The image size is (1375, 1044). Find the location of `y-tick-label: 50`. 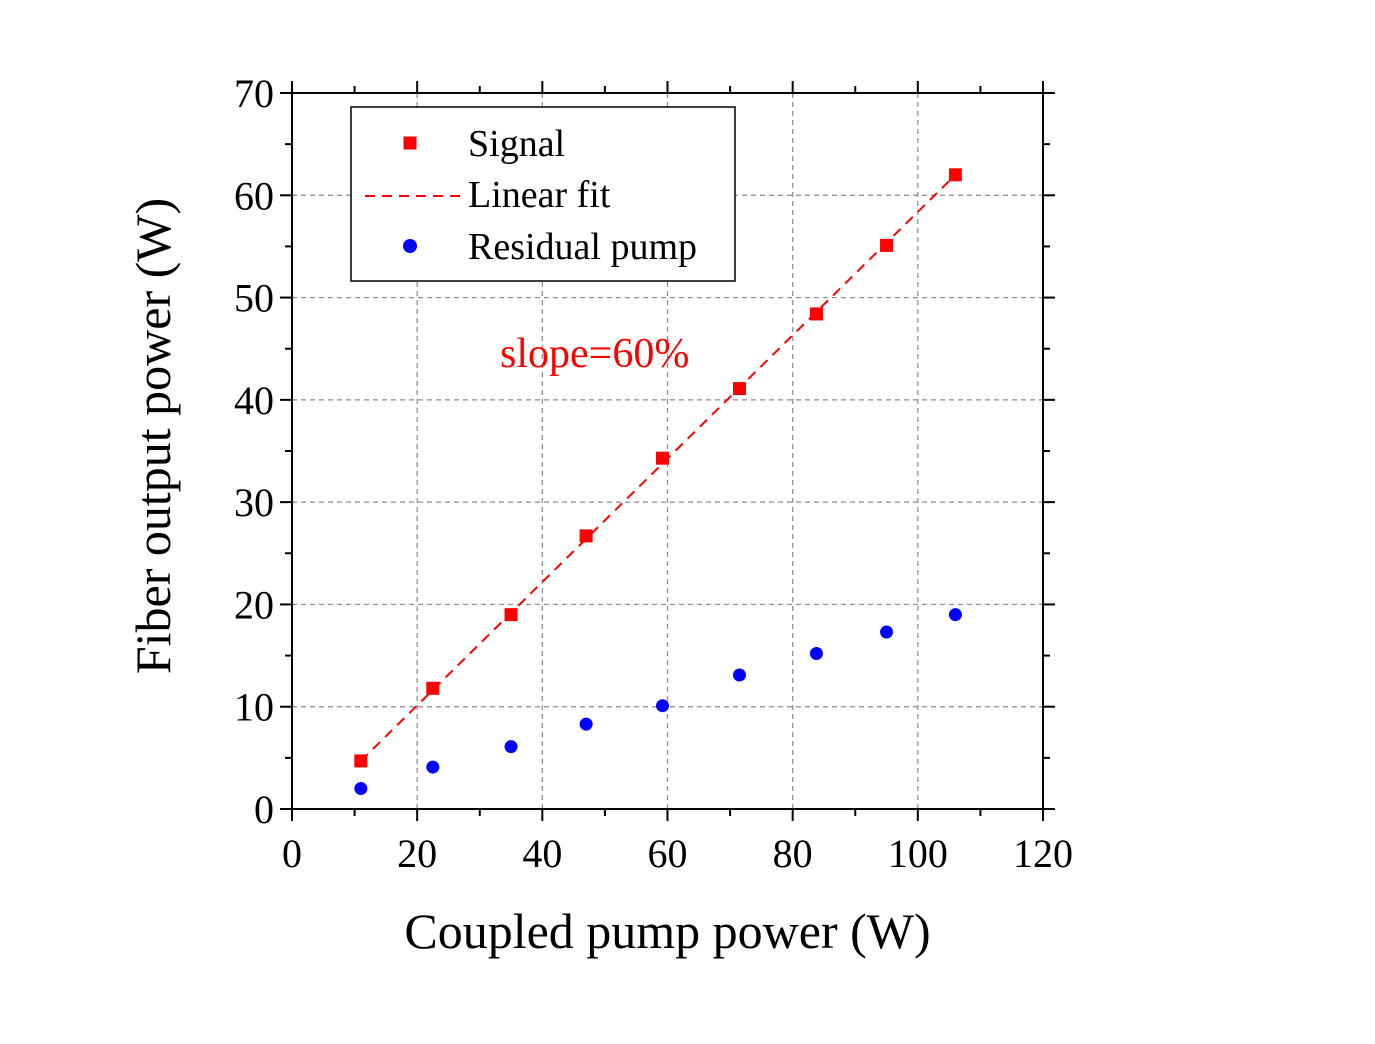

y-tick-label: 50 is located at coordinates (254, 298).